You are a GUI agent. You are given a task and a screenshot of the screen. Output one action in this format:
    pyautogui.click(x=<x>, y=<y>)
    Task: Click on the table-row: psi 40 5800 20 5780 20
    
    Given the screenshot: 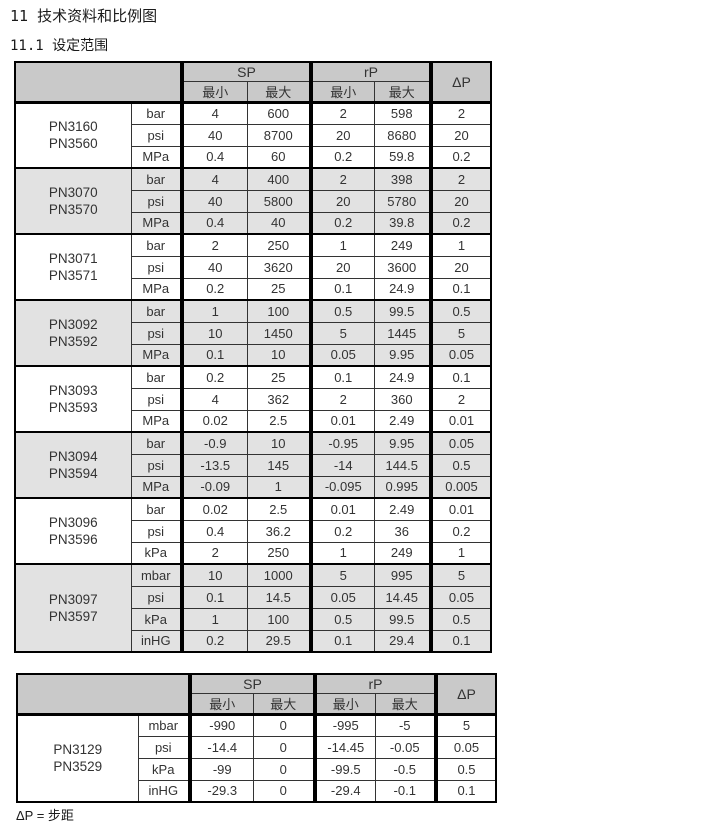 What is the action you would take?
    pyautogui.click(x=253, y=201)
    